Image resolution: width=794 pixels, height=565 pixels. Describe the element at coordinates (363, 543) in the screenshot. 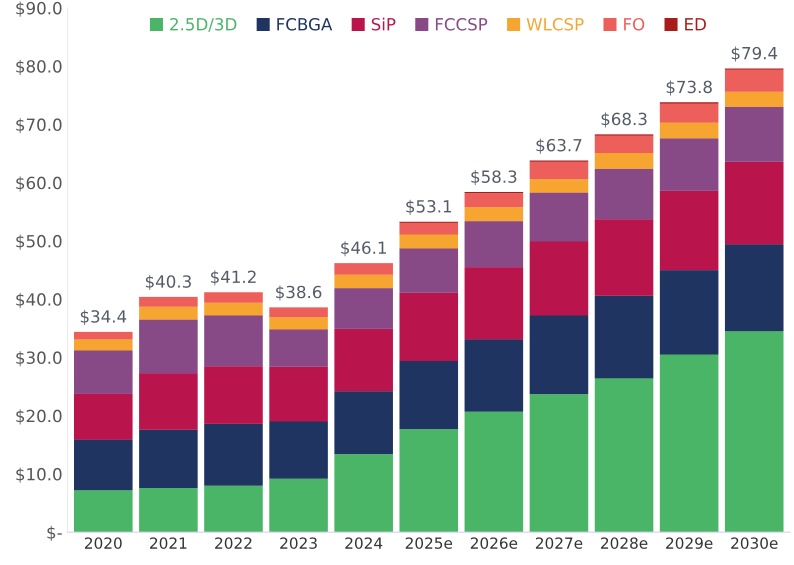

I see `x-tick-label: 2024` at that location.